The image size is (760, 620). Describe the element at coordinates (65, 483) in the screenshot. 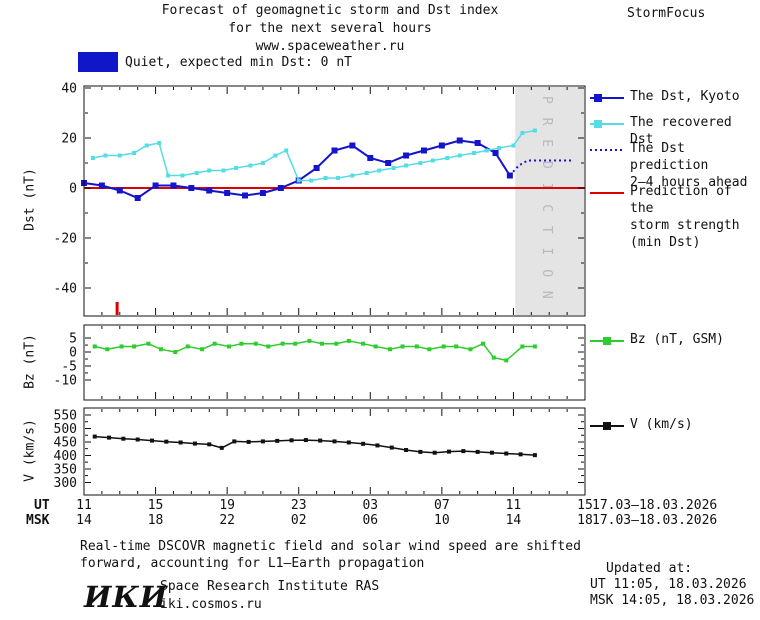

I see `svg-text: 300` at that location.